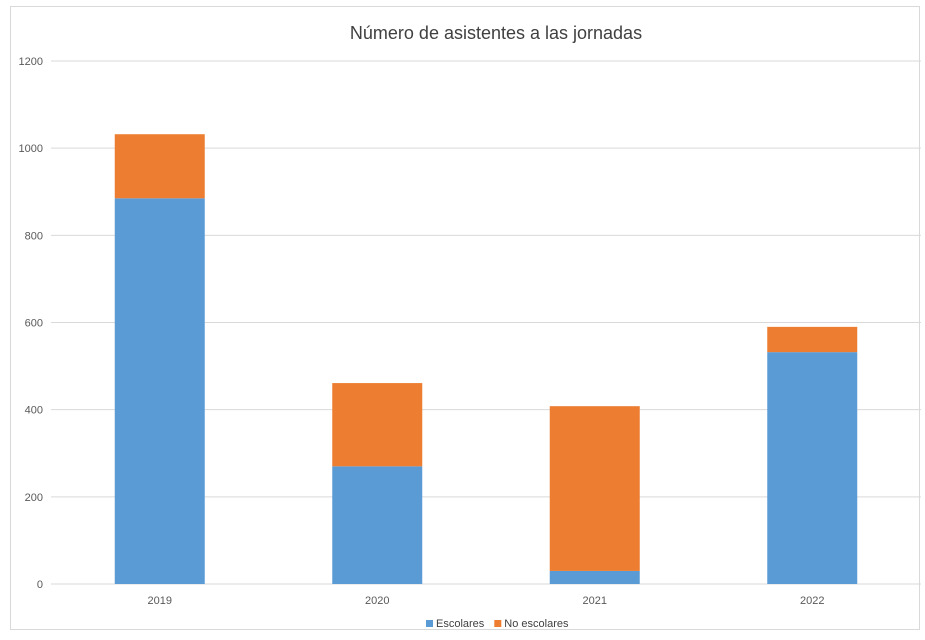 Image resolution: width=925 pixels, height=640 pixels. Describe the element at coordinates (536, 624) in the screenshot. I see `legend-label: No escolares` at that location.